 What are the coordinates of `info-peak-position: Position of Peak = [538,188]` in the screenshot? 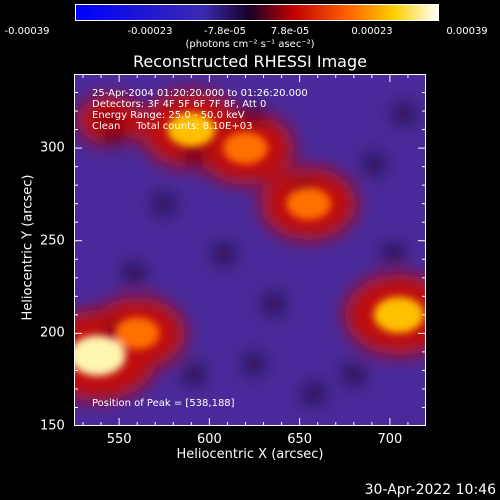 It's located at (163, 403).